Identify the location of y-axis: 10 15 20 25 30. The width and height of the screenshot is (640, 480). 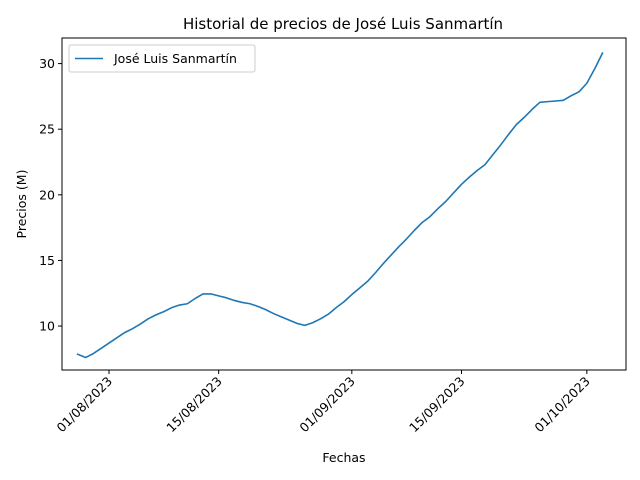
(50, 195).